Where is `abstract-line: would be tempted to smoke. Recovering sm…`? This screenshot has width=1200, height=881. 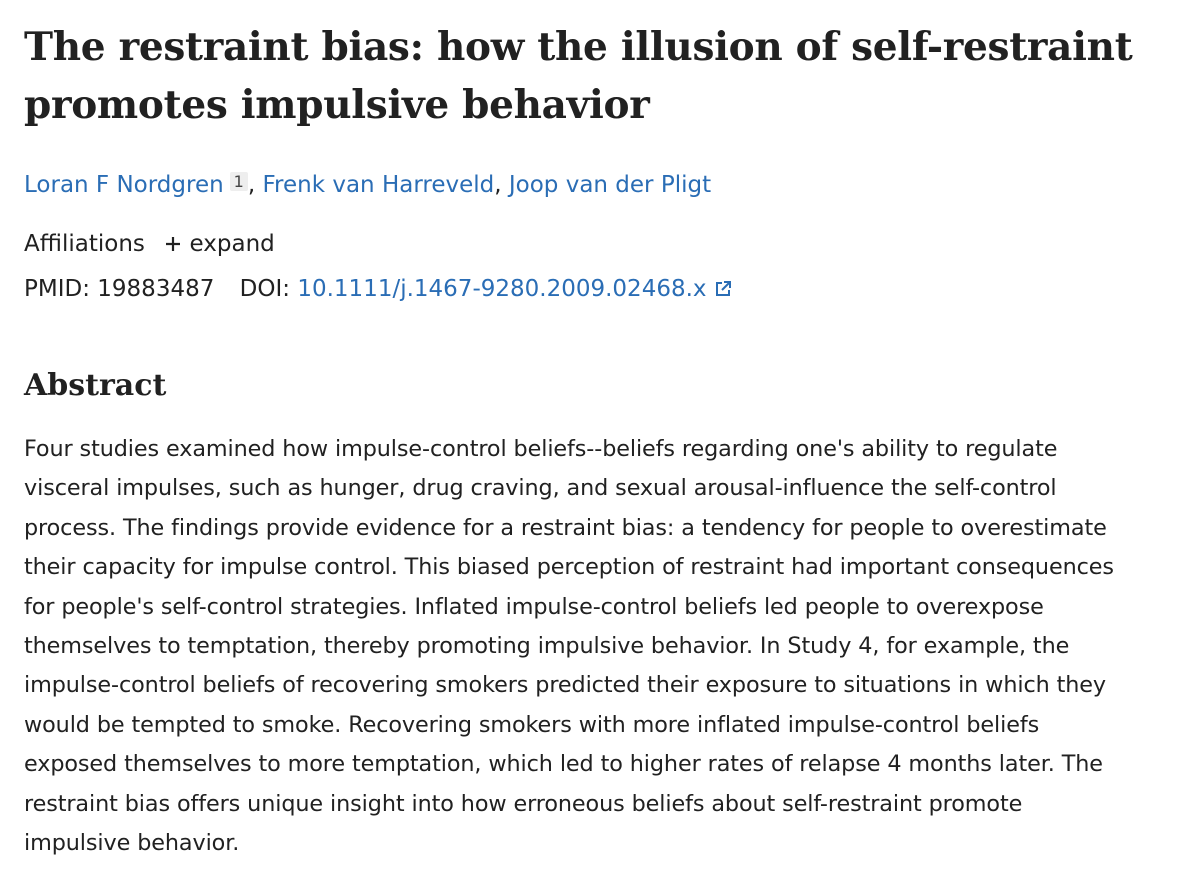 abstract-line: would be tempted to smoke. Recovering sm… is located at coordinates (532, 724).